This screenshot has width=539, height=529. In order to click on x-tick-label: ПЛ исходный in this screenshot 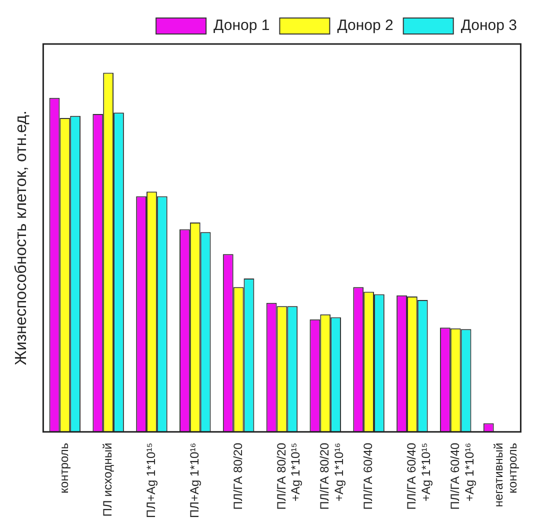, I will do `click(107, 479)`.